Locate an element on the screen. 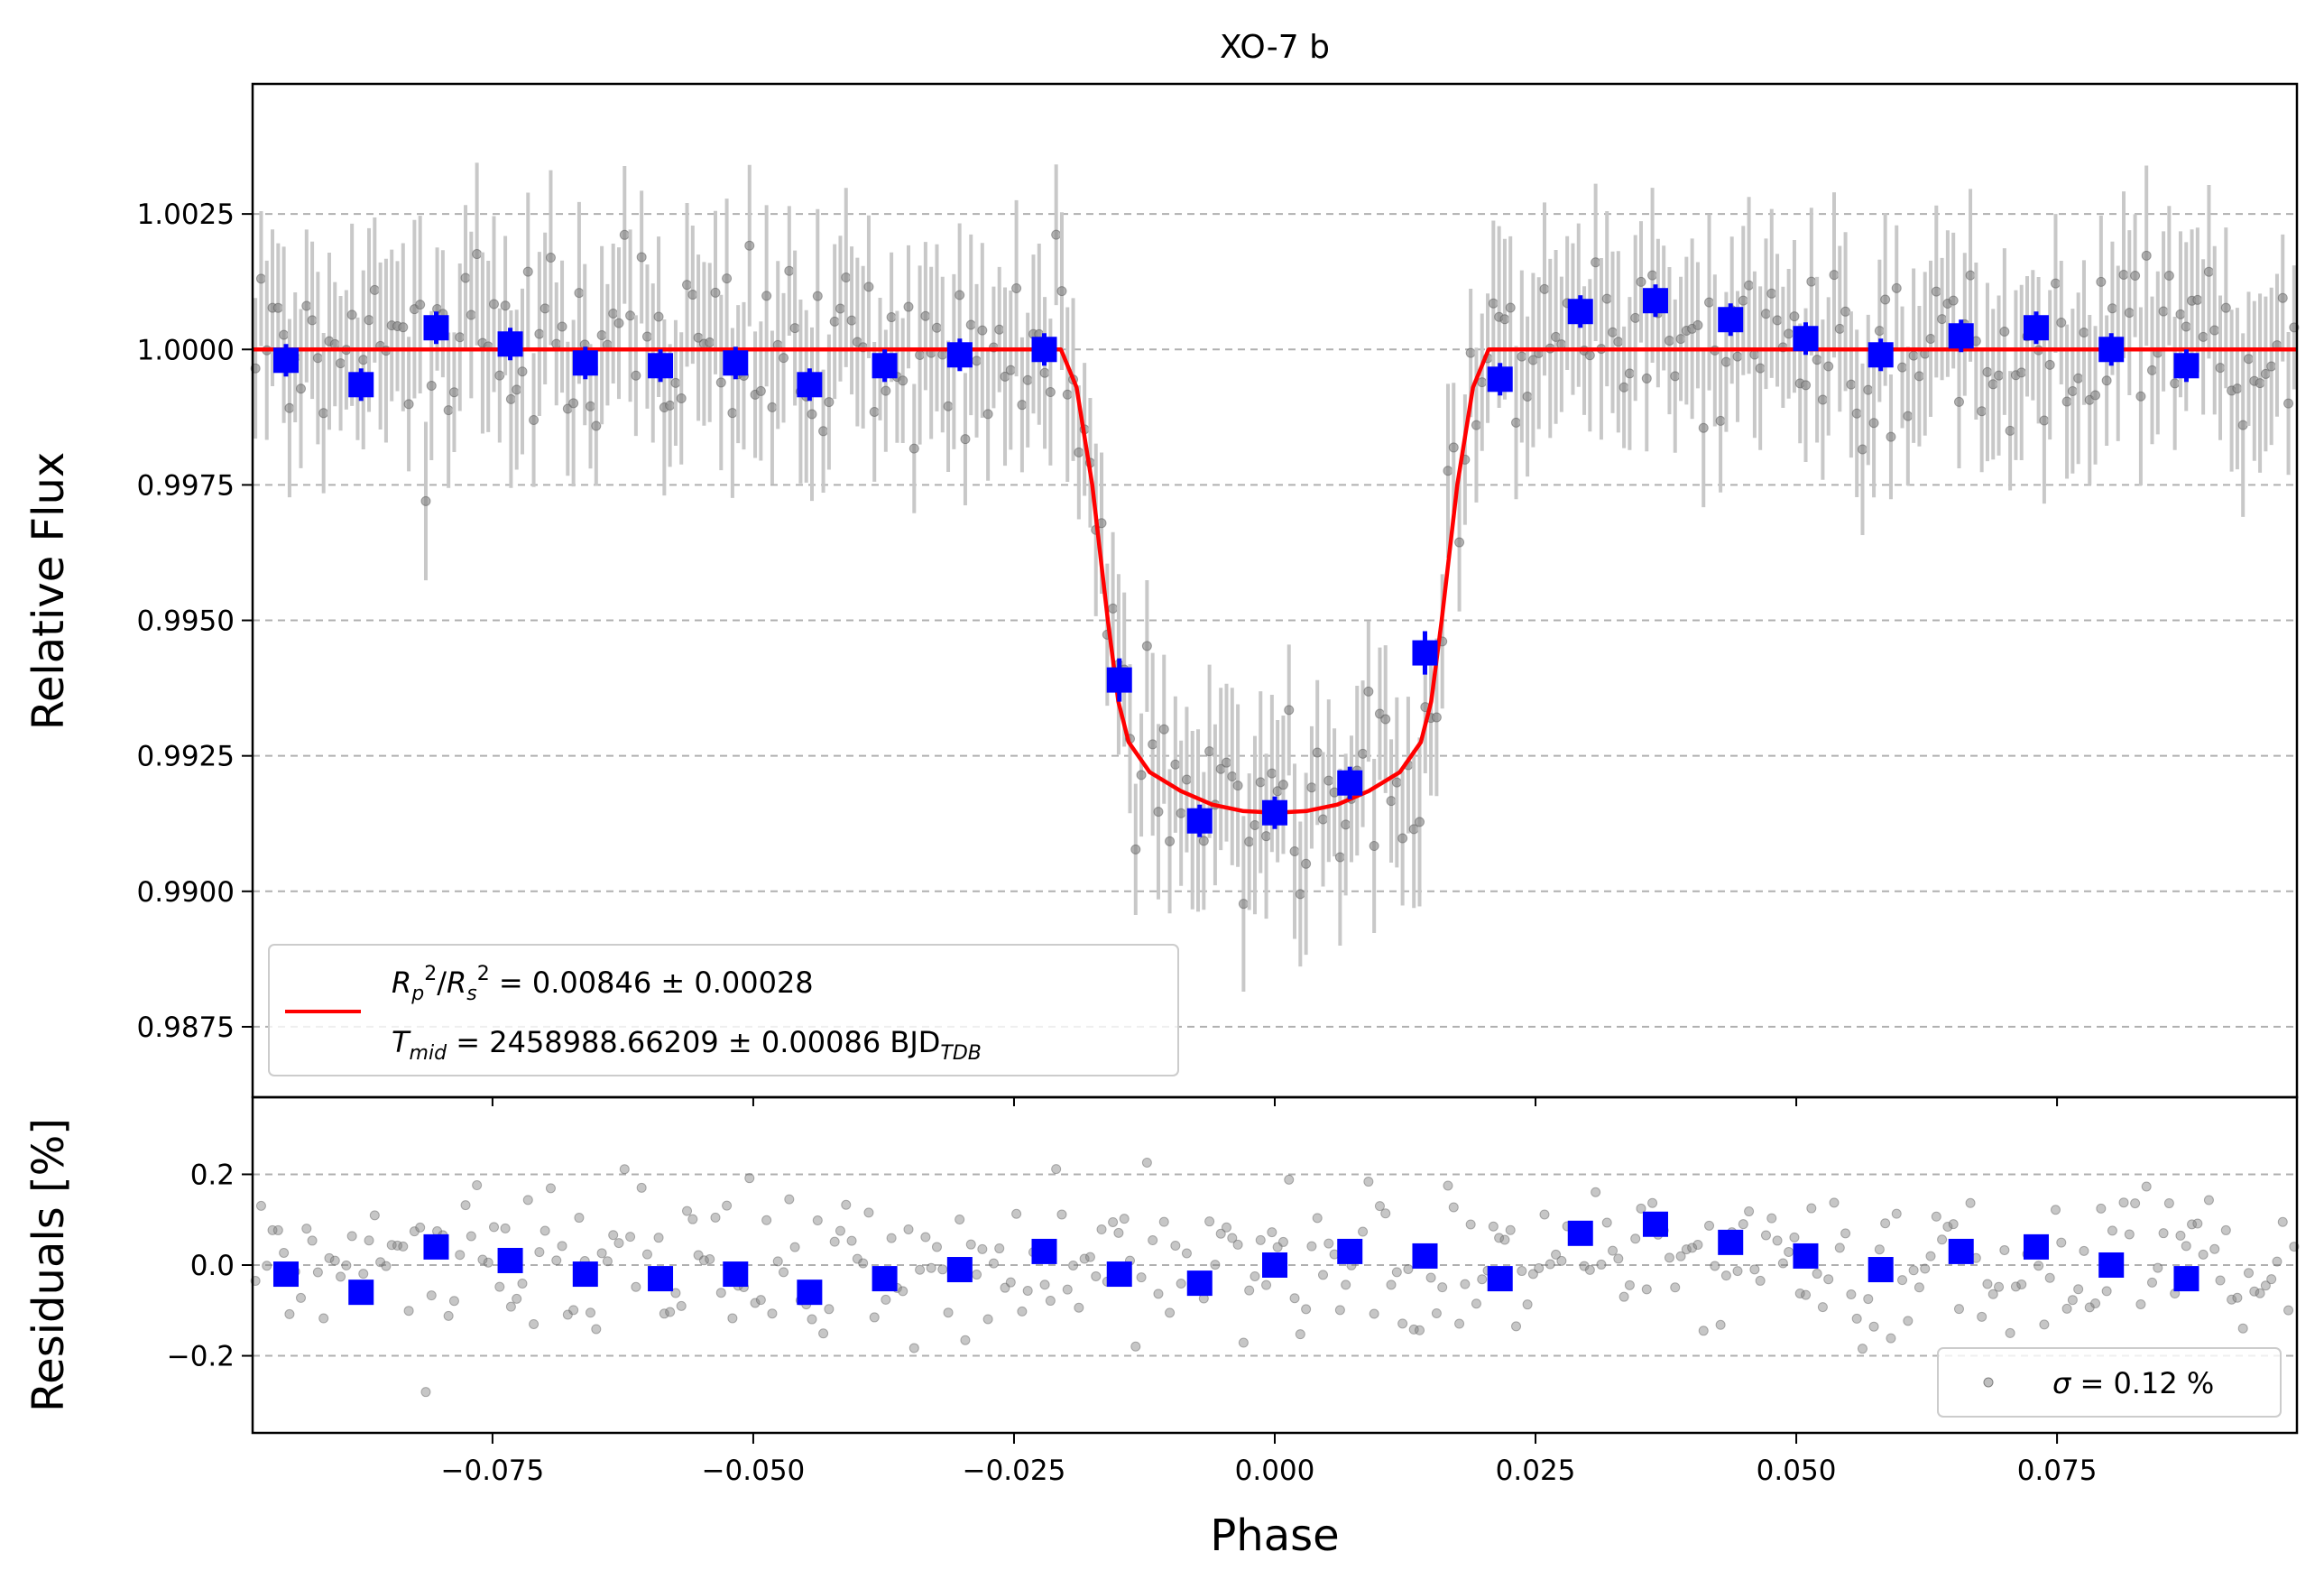  legend-tmid-symbol: T is located at coordinates (401, 1042).